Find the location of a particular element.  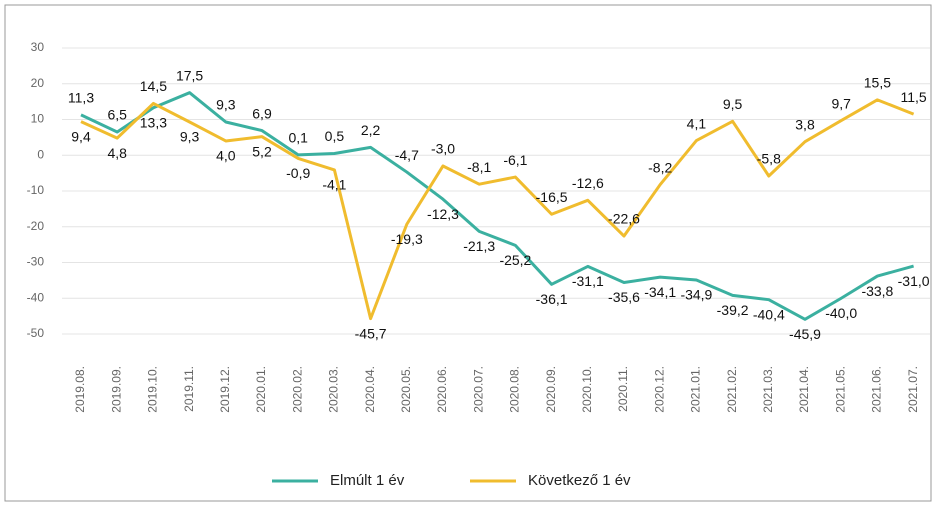

data-label: -35,6 is located at coordinates (624, 297).